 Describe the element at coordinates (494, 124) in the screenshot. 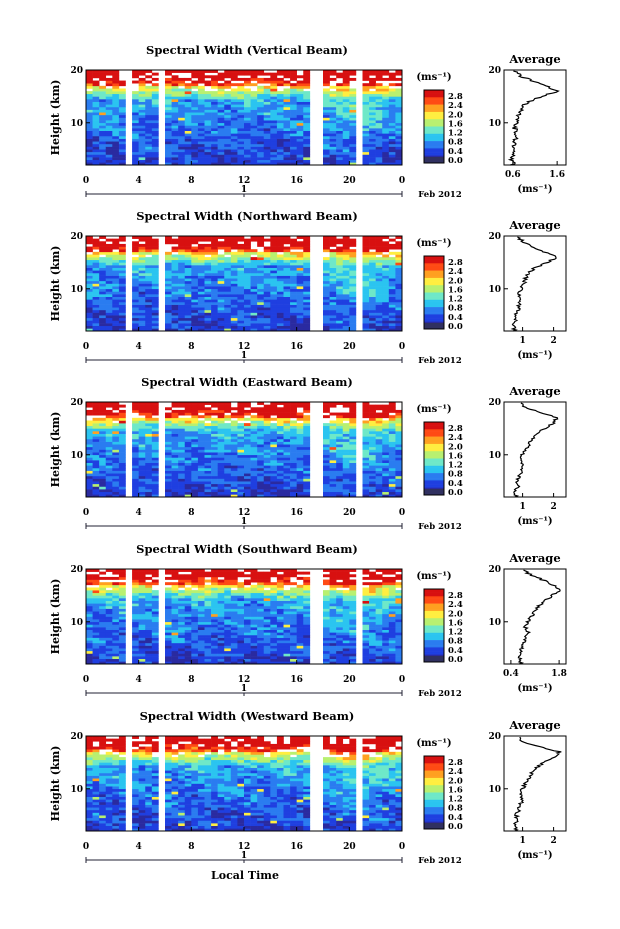

I see `avg-y-tick-label: 10` at that location.